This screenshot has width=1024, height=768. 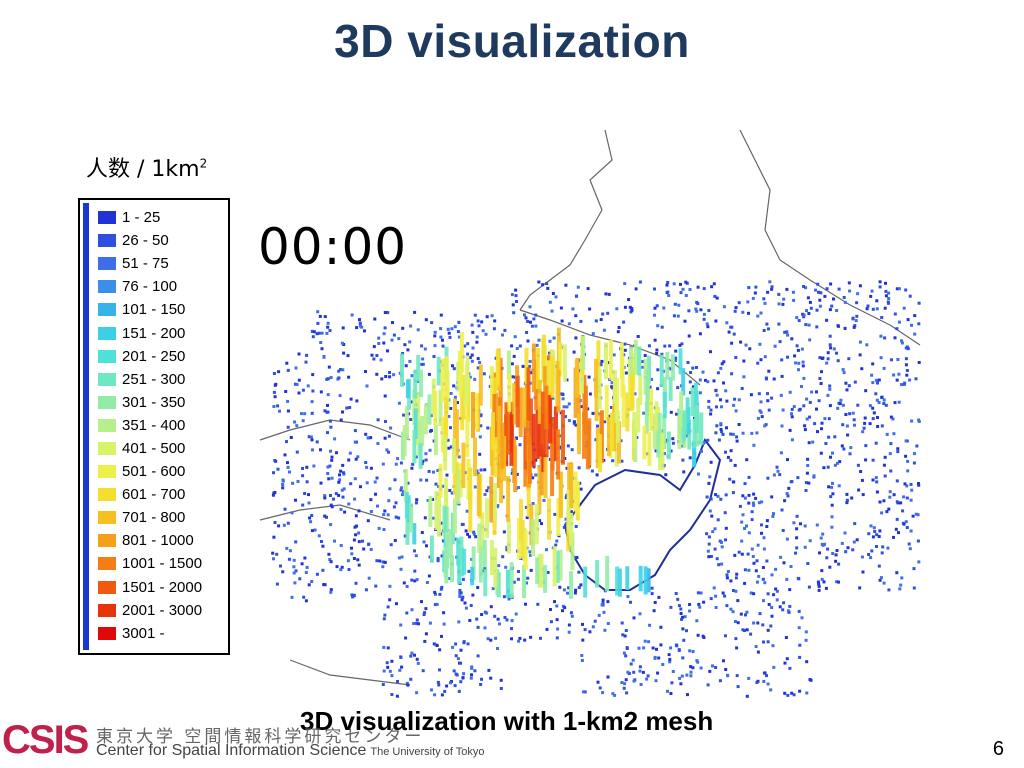 What do you see at coordinates (143, 633) in the screenshot?
I see `legend-label: 3001 -` at bounding box center [143, 633].